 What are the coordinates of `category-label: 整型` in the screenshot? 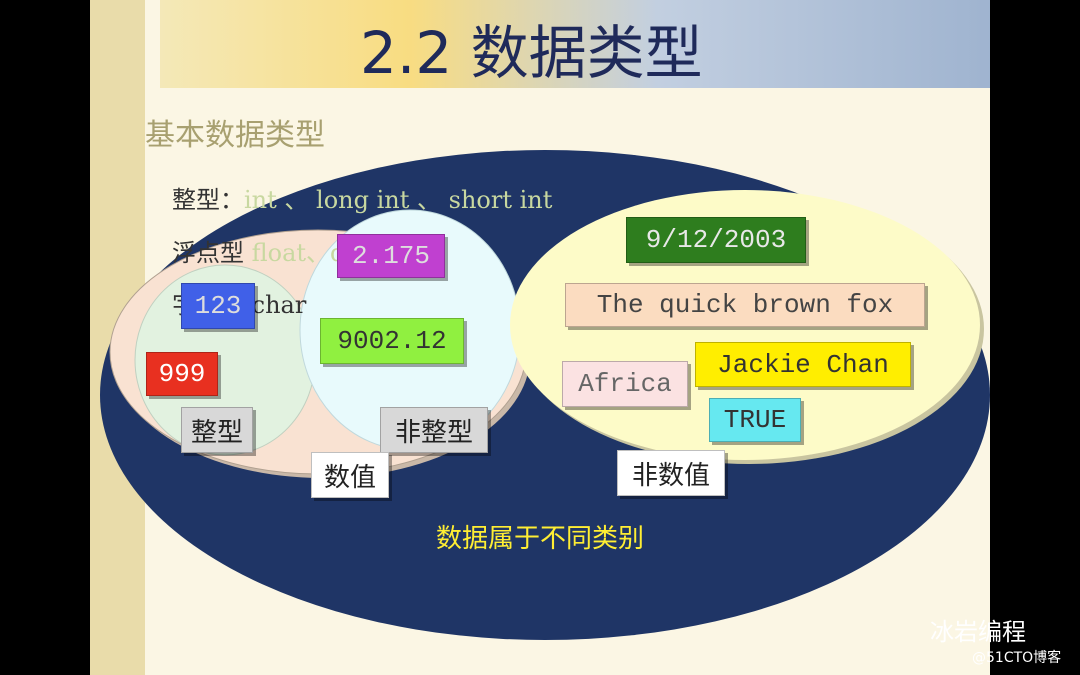 It's located at (217, 430).